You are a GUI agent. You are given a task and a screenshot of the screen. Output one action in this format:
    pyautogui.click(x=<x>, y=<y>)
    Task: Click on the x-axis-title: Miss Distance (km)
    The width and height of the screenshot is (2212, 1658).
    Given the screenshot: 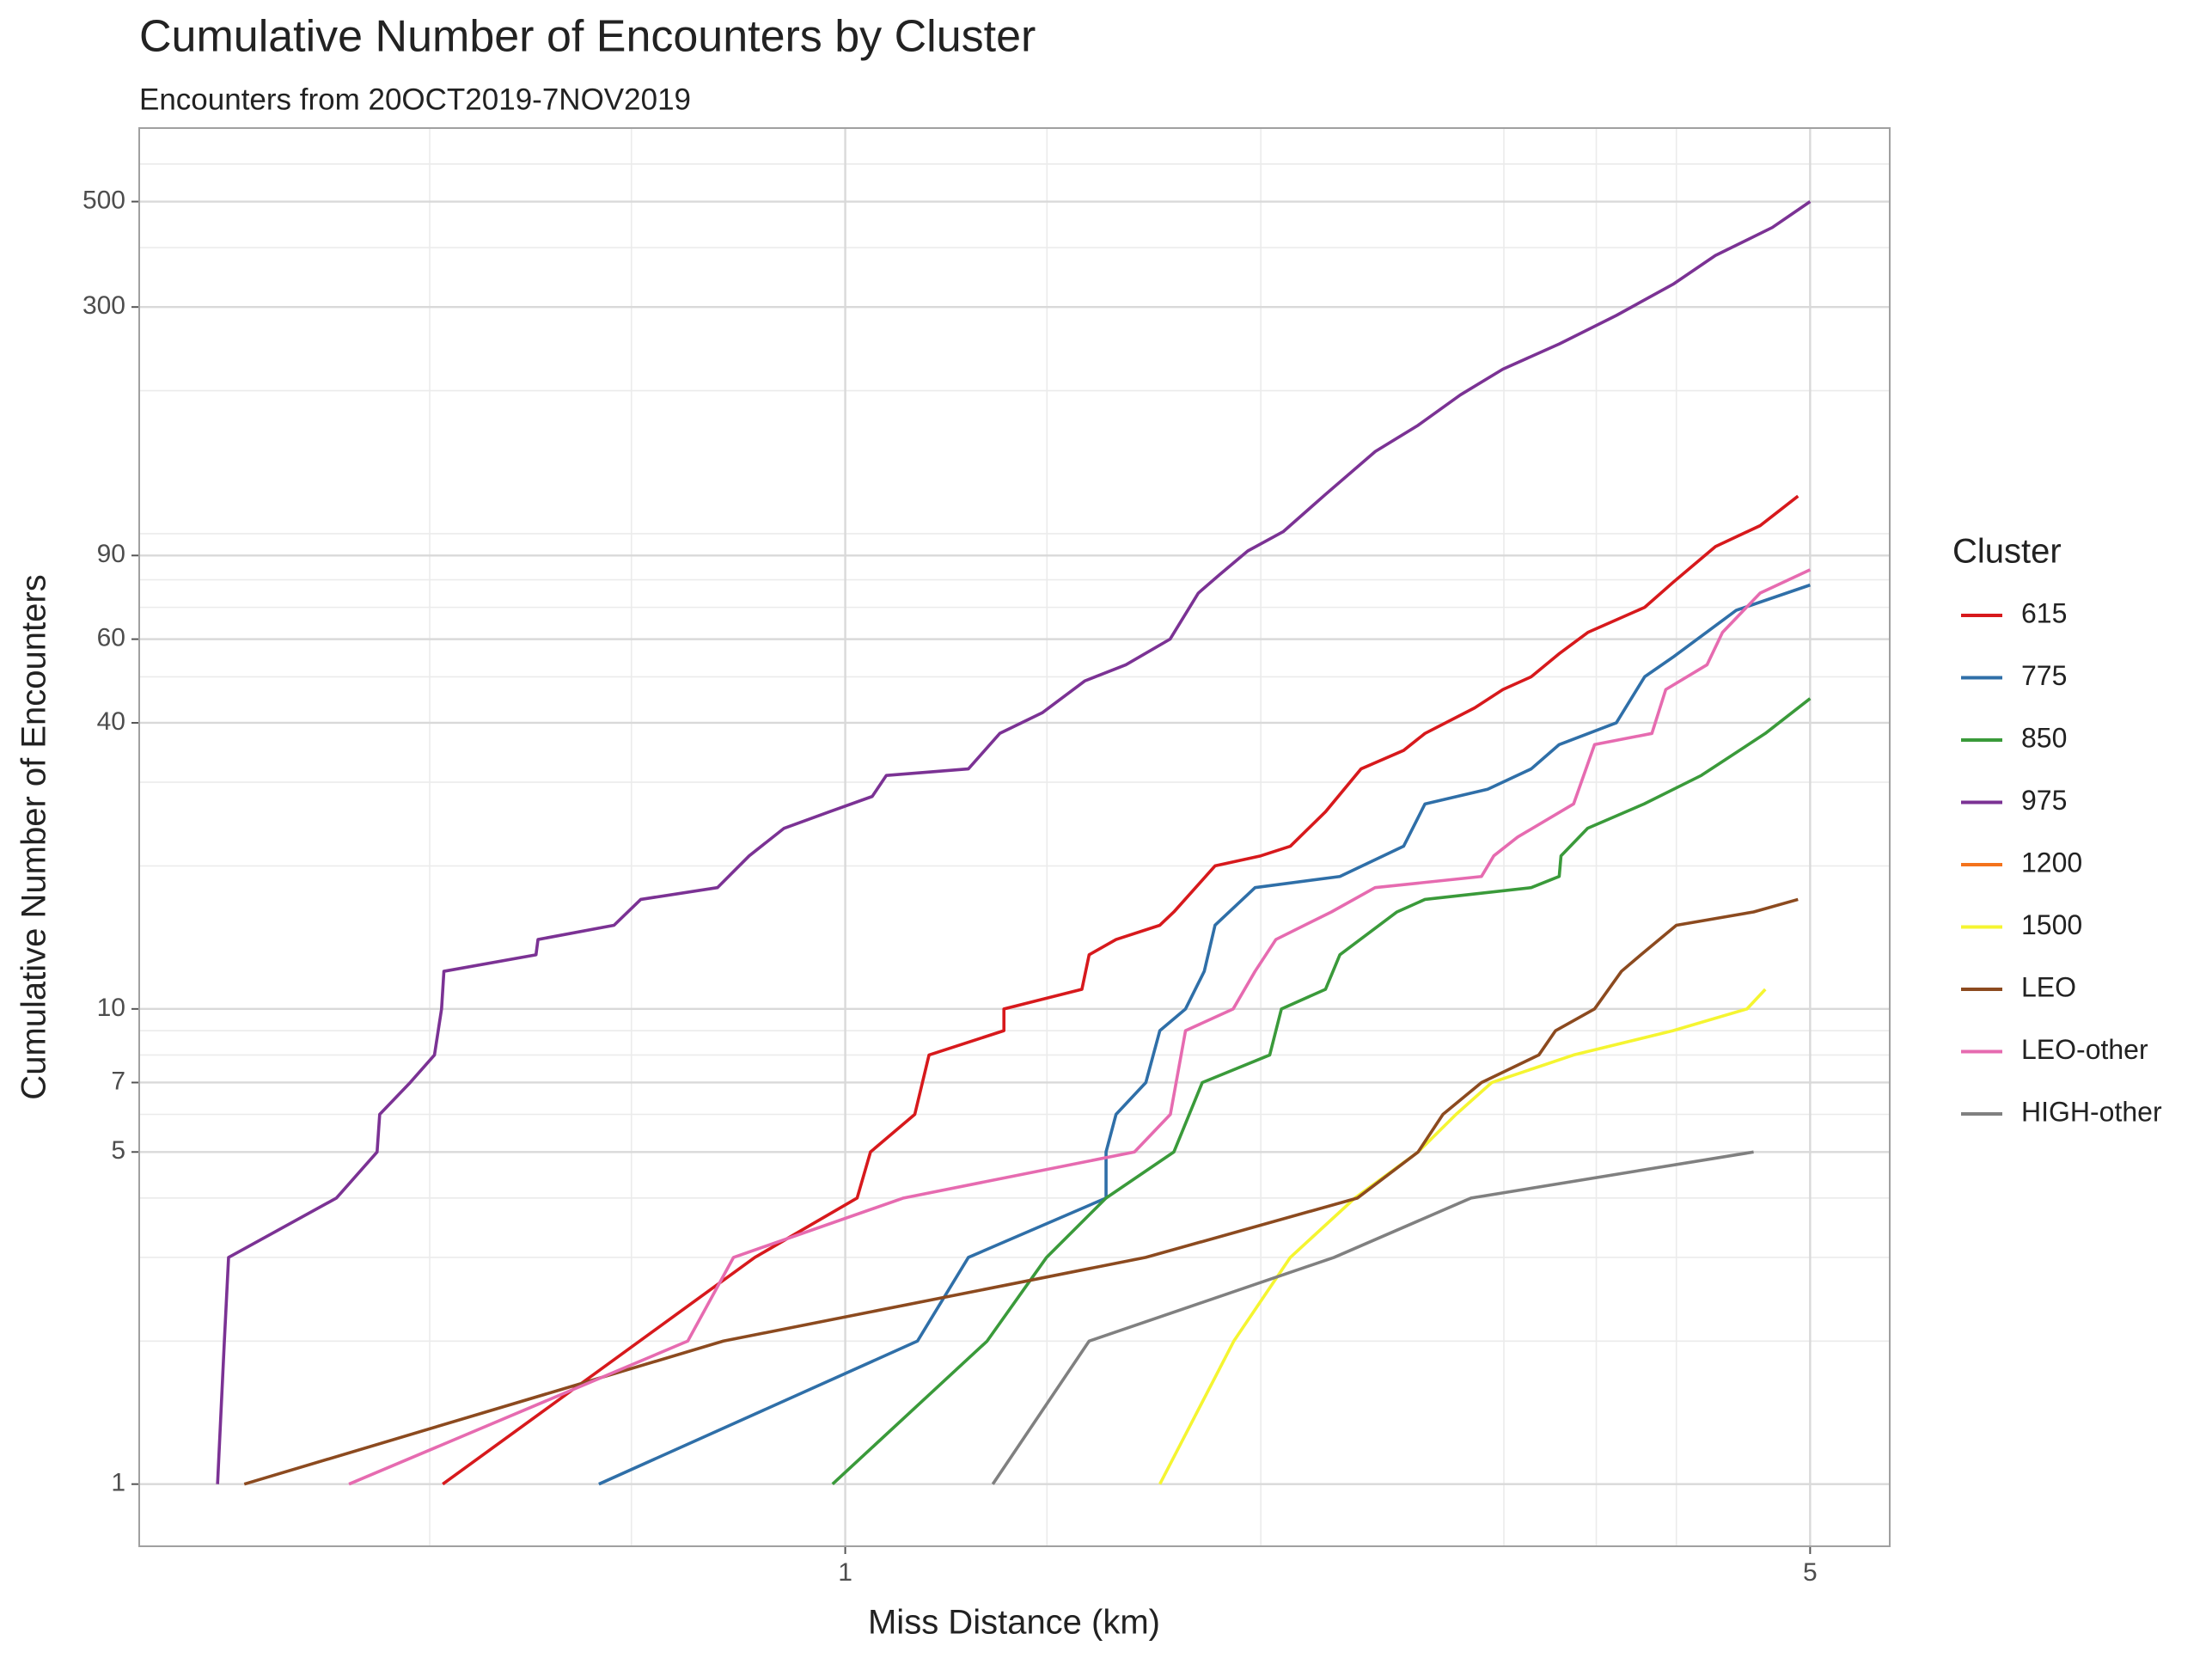 What is the action you would take?
    pyautogui.click(x=1014, y=1623)
    